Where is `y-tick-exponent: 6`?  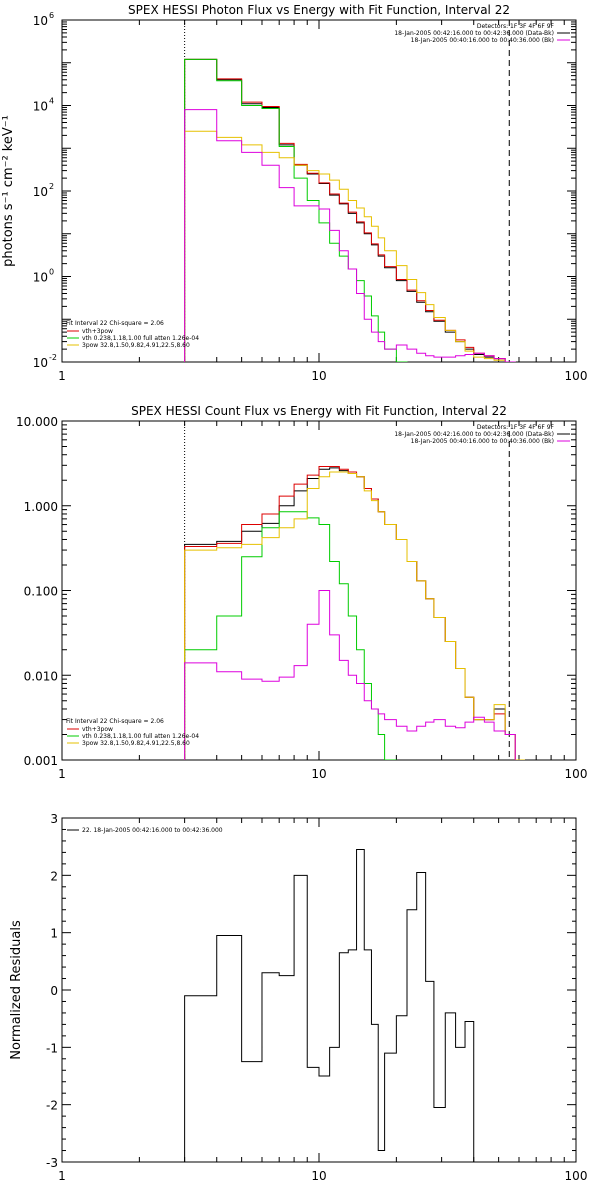
y-tick-exponent: 6 is located at coordinates (51, 15).